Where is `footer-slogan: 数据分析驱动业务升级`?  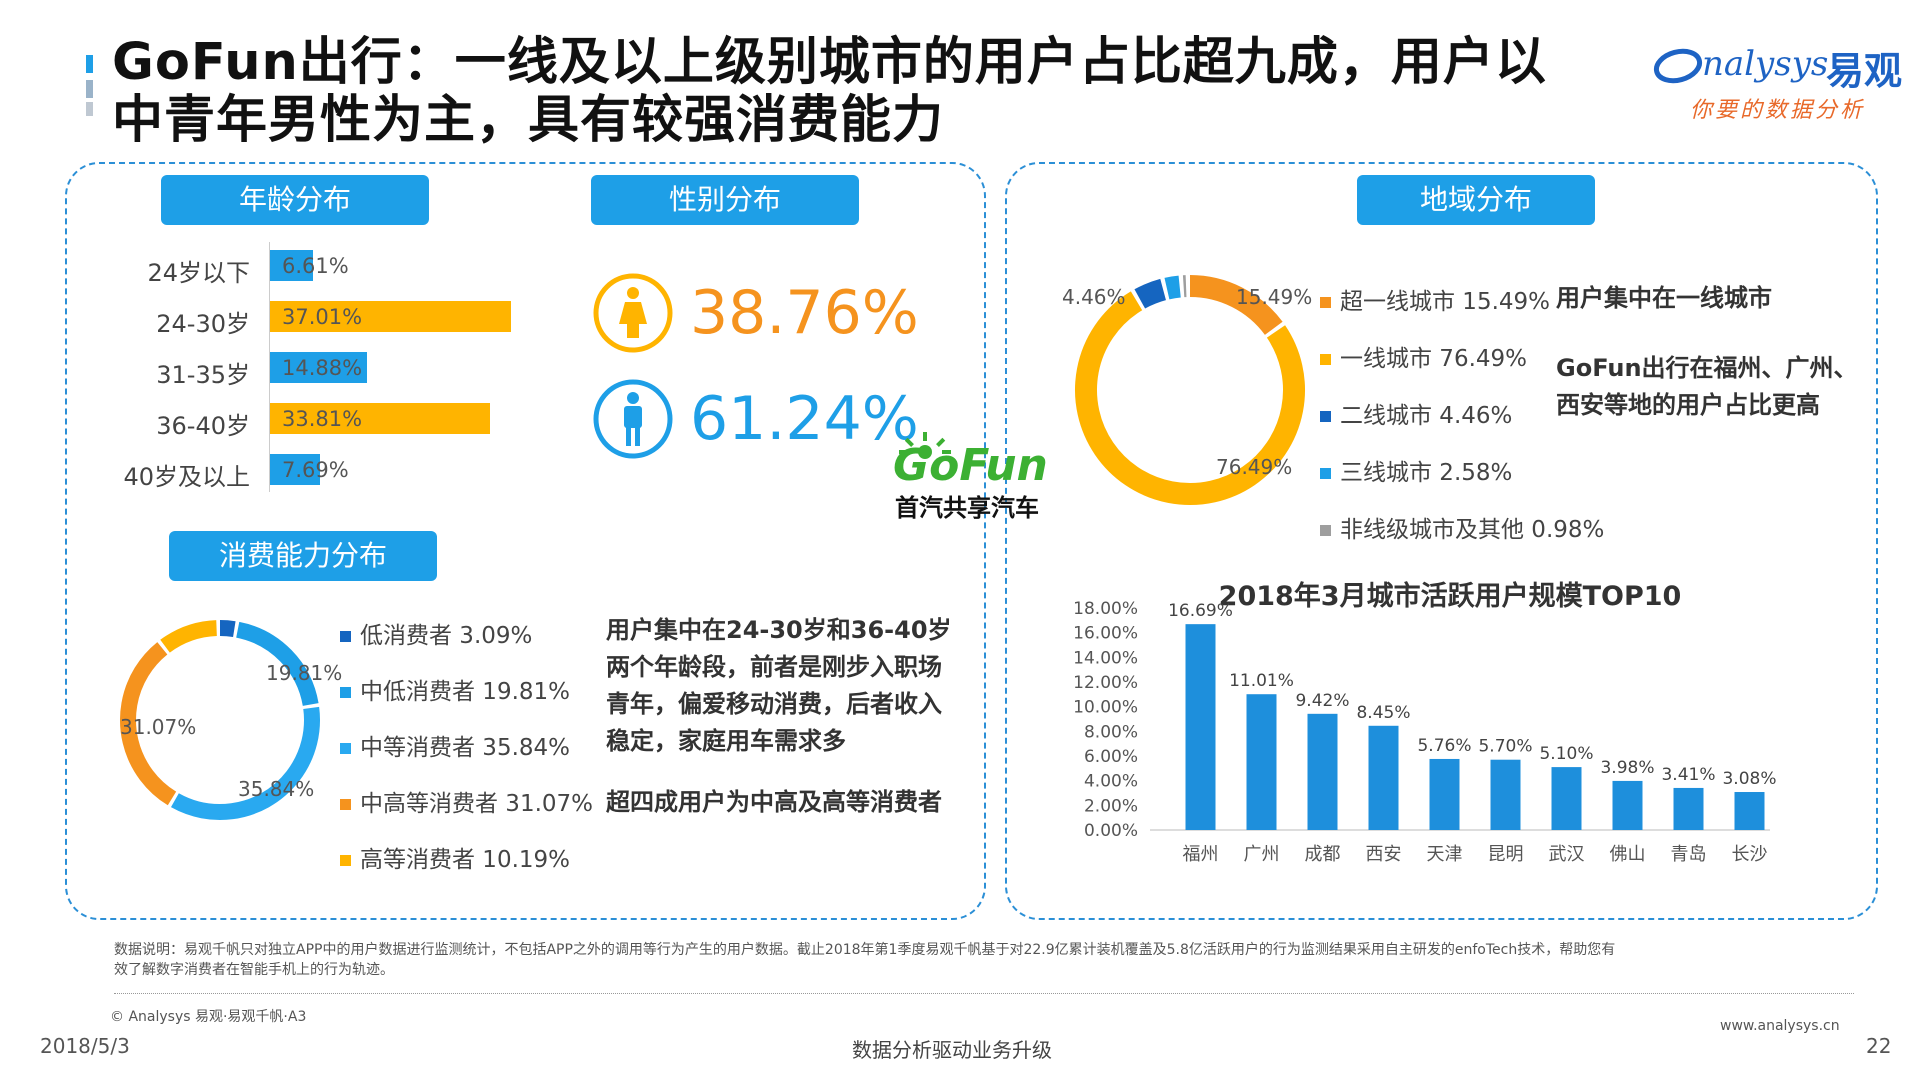 footer-slogan: 数据分析驱动业务升级 is located at coordinates (952, 1050).